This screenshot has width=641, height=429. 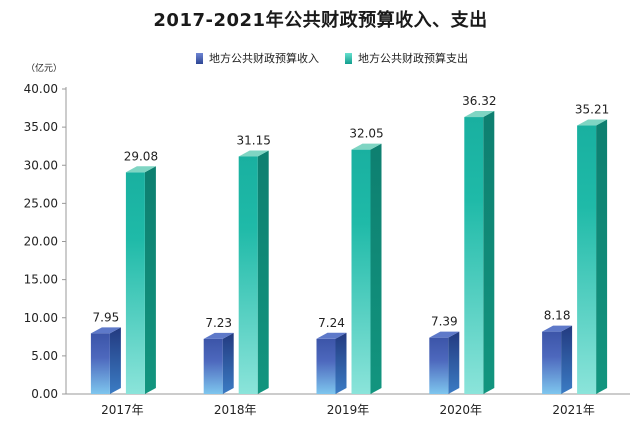 I want to click on expenditure-bar-4-front, so click(x=474, y=255).